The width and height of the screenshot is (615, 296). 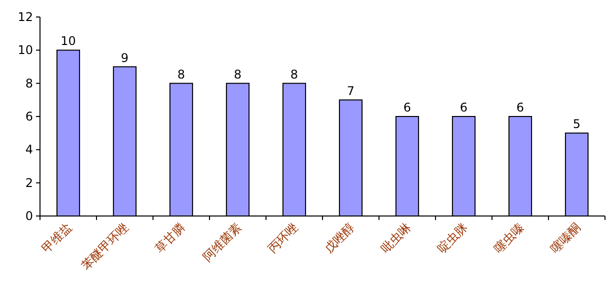 I want to click on x-tick-label: 噻嗪酮, so click(x=565, y=238).